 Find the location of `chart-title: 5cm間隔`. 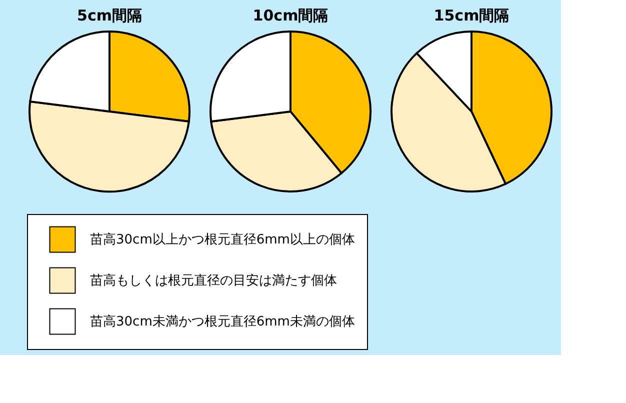

chart-title: 5cm間隔 is located at coordinates (109, 15).